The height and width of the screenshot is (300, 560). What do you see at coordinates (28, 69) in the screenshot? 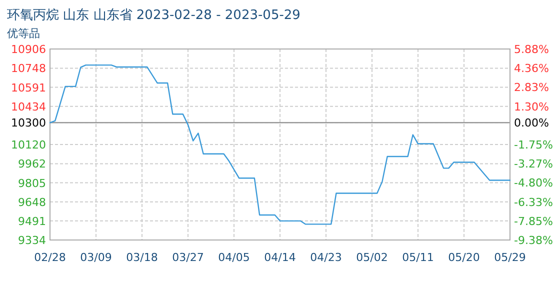
I see `y-tick-label: 10748` at bounding box center [28, 69].